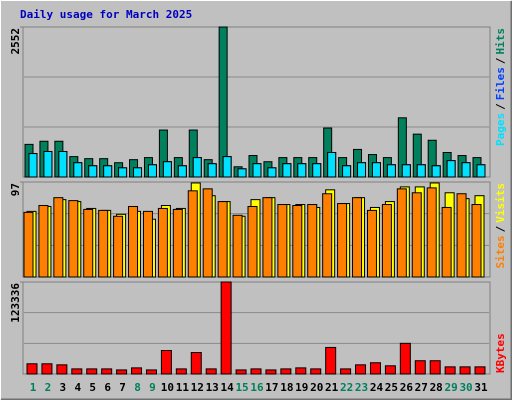 This screenshot has width=512, height=400. Describe the element at coordinates (77, 387) in the screenshot. I see `x-tick-label: 4` at that location.